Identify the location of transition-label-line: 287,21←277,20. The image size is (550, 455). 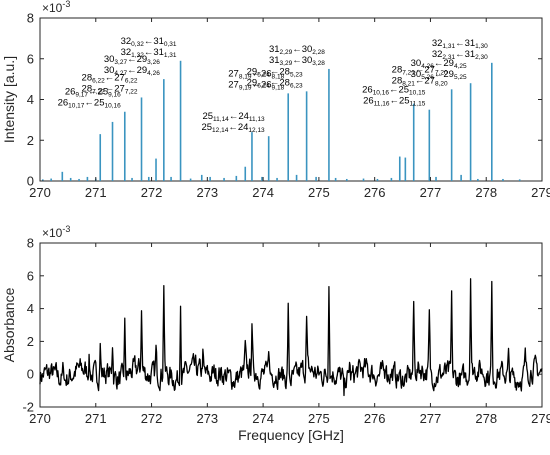
(420, 70).